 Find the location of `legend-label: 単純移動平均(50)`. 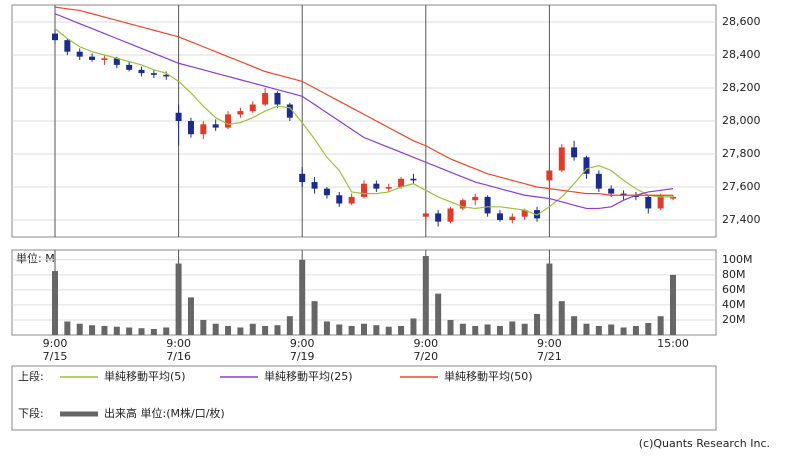

legend-label: 単純移動平均(50) is located at coordinates (488, 376).